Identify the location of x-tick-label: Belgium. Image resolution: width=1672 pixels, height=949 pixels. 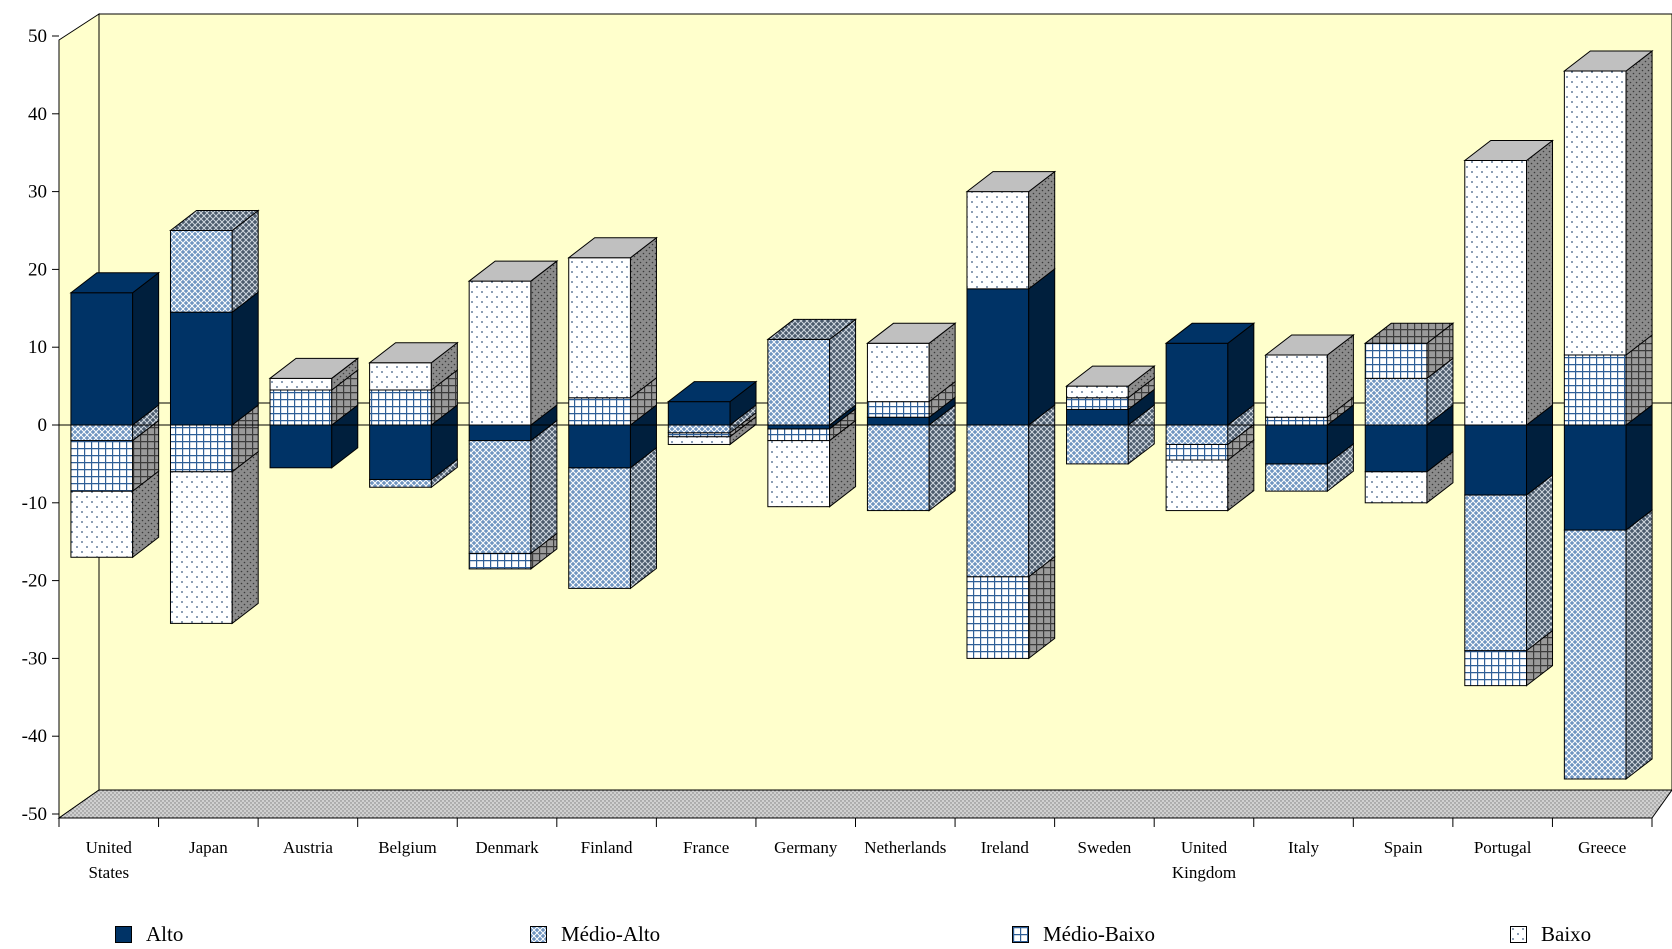
(407, 847).